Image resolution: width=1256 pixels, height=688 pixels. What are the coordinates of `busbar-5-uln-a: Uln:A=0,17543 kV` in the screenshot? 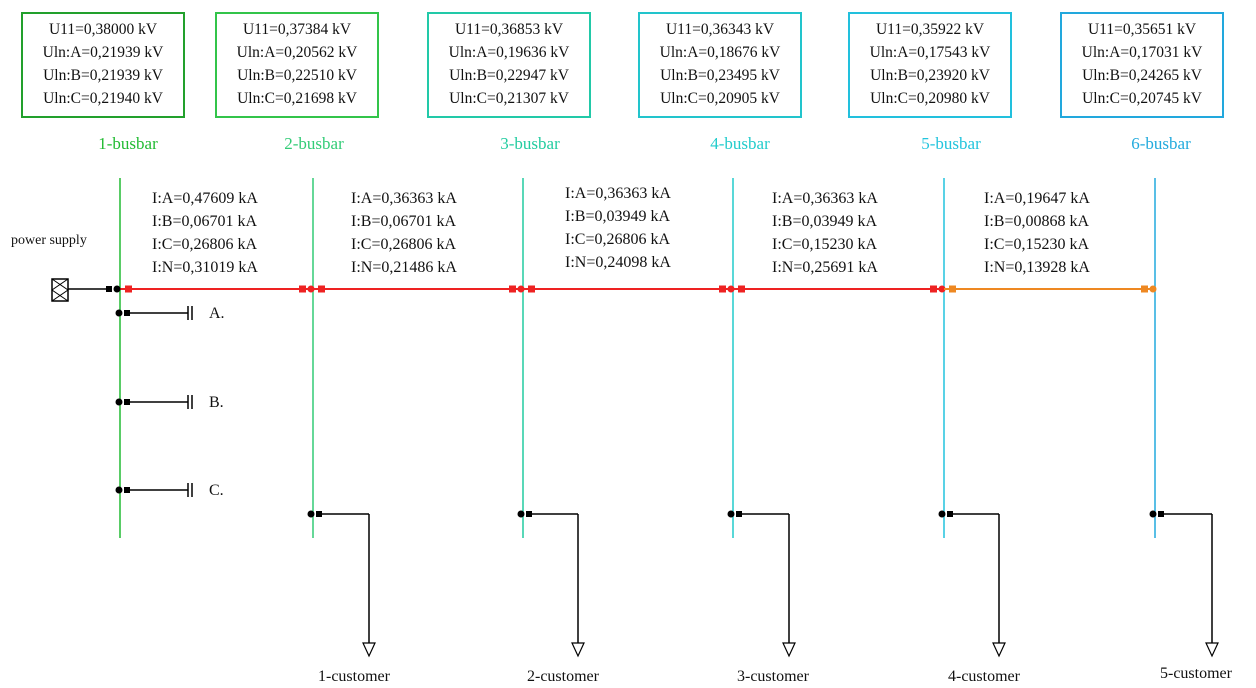 It's located at (930, 52).